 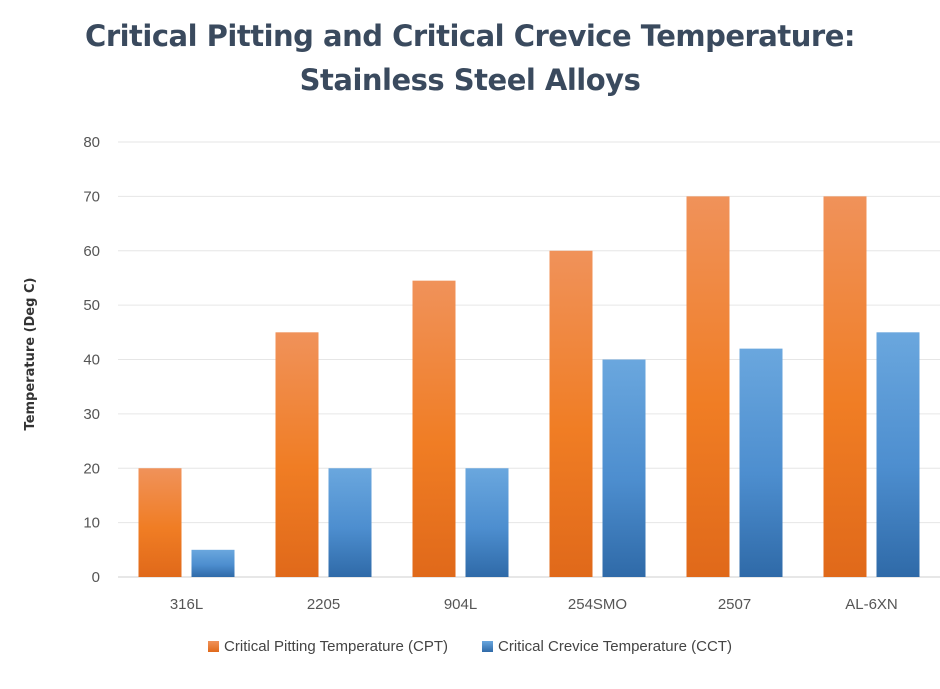 I want to click on y-tick-label: 0, so click(x=96, y=577).